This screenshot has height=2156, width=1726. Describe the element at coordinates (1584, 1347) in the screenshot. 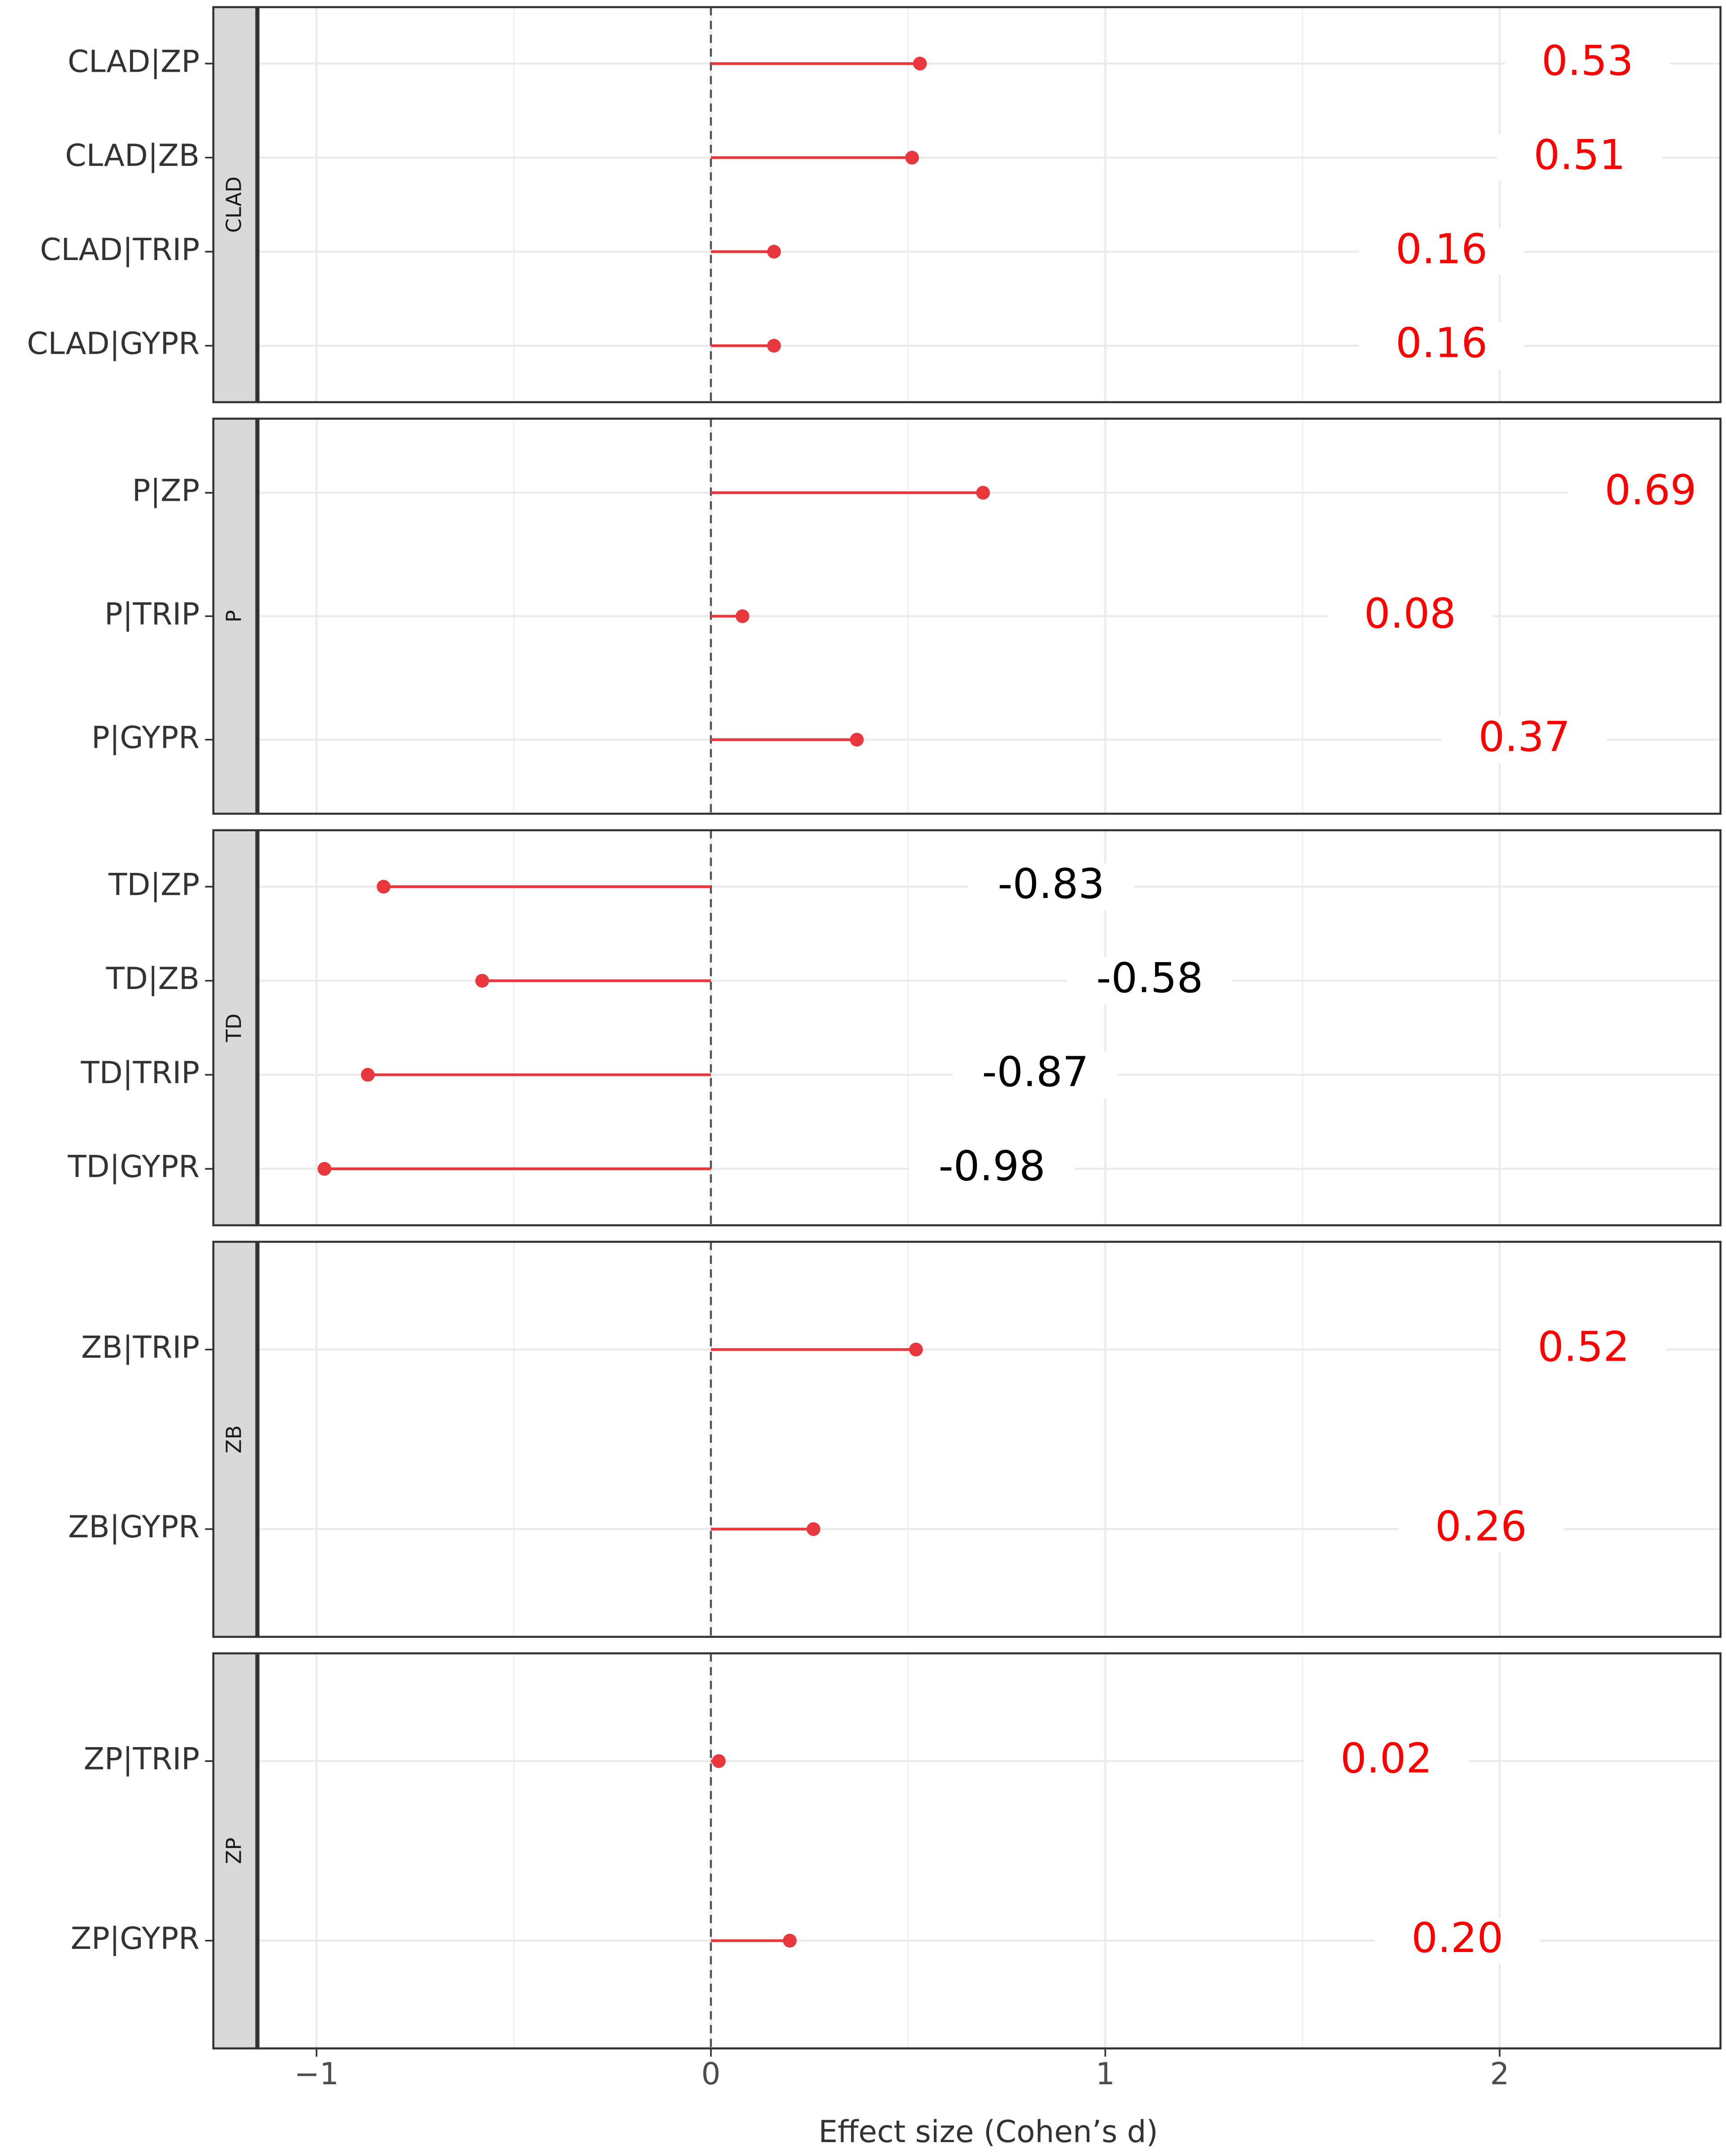

I see `value-label: 0.52` at that location.